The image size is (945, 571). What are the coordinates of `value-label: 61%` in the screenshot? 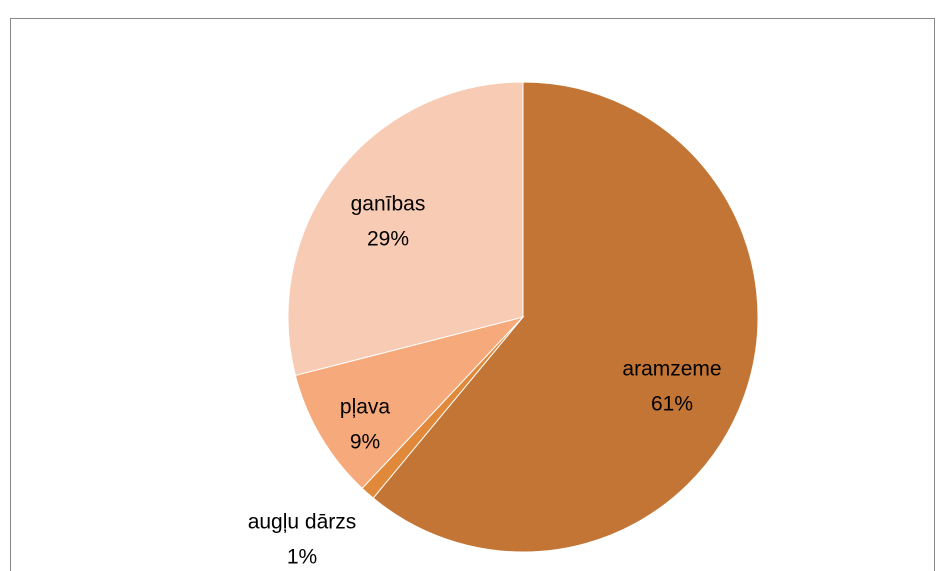 It's located at (672, 404).